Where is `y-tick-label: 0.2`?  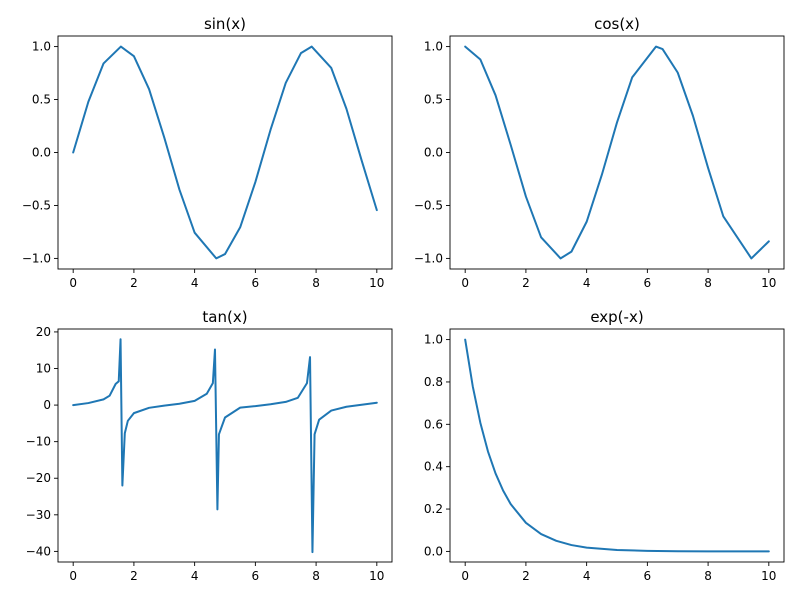
y-tick-label: 0.2 is located at coordinates (433, 509).